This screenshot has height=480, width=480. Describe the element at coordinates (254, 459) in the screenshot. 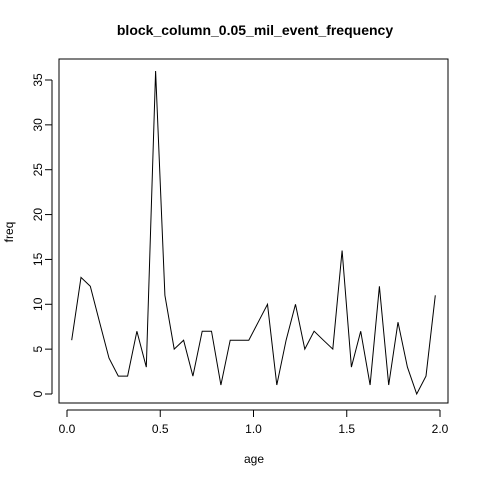

I see `x-axis-label: age` at that location.